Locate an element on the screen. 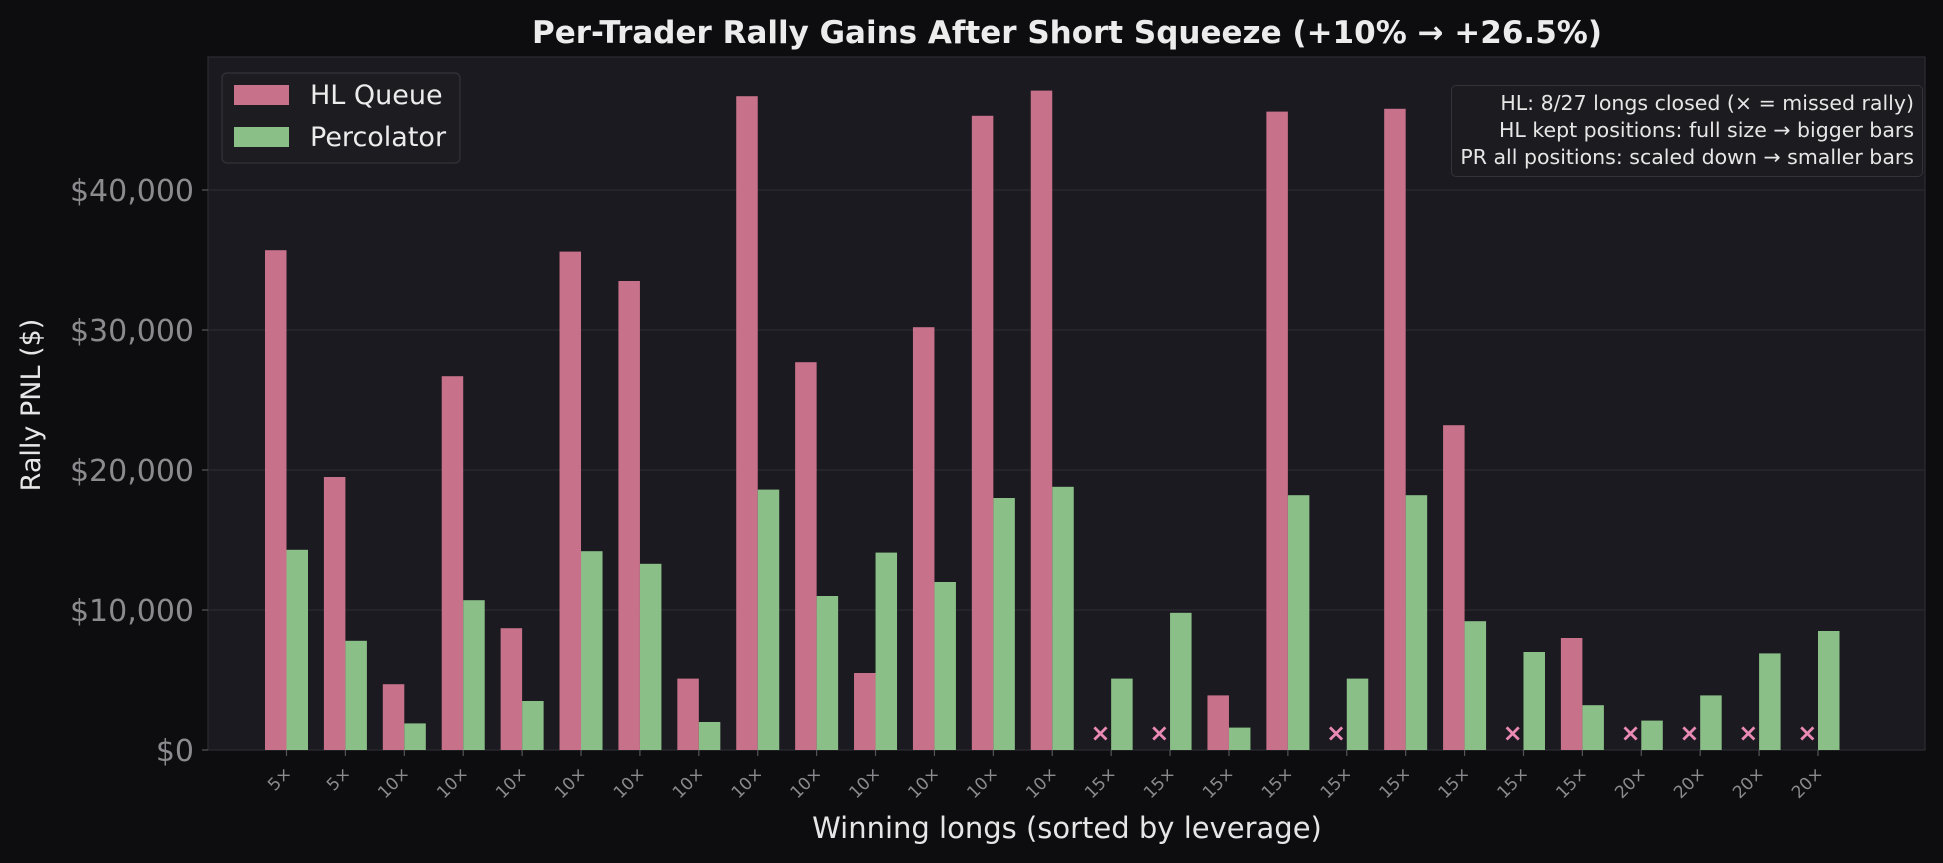 Image resolution: width=1943 pixels, height=863 pixels. y-tick-label: $40,000 is located at coordinates (132, 191).